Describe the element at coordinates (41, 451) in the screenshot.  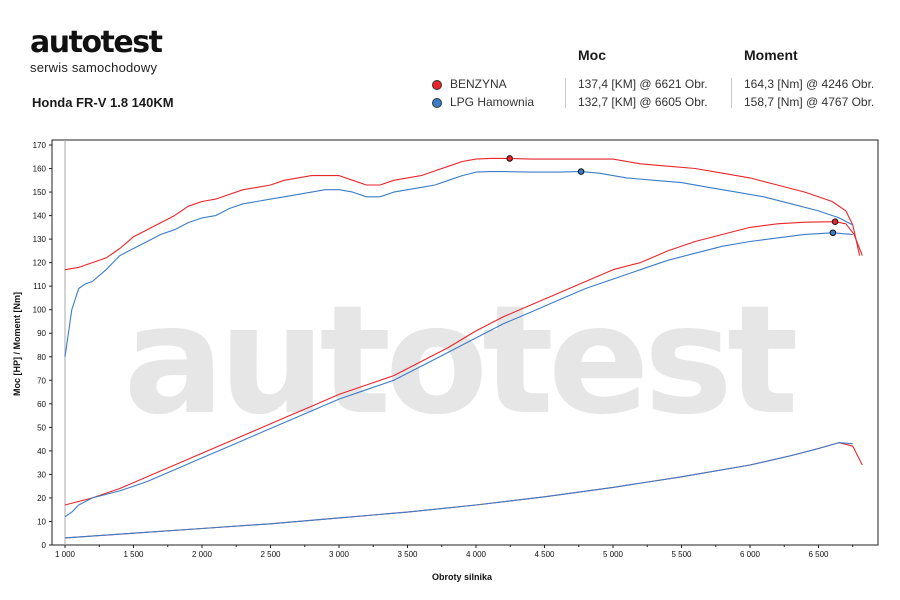
I see `y-tick-label: 40` at that location.